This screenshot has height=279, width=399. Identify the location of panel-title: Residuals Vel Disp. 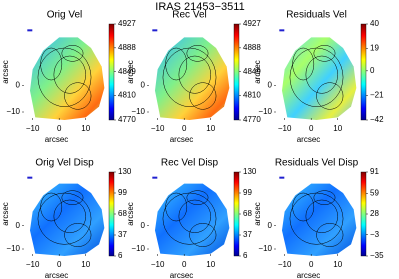
(317, 163).